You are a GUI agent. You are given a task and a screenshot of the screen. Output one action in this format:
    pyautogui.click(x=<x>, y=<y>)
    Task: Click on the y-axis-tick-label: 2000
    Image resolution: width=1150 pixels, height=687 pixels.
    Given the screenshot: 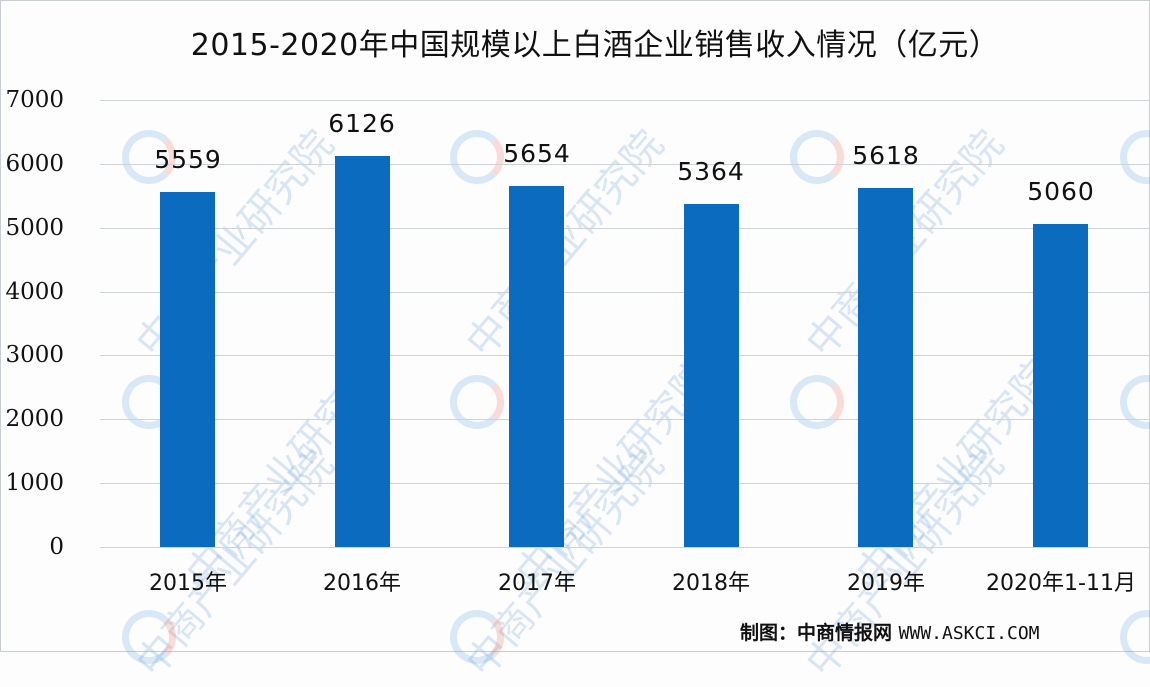 What is the action you would take?
    pyautogui.click(x=34, y=419)
    